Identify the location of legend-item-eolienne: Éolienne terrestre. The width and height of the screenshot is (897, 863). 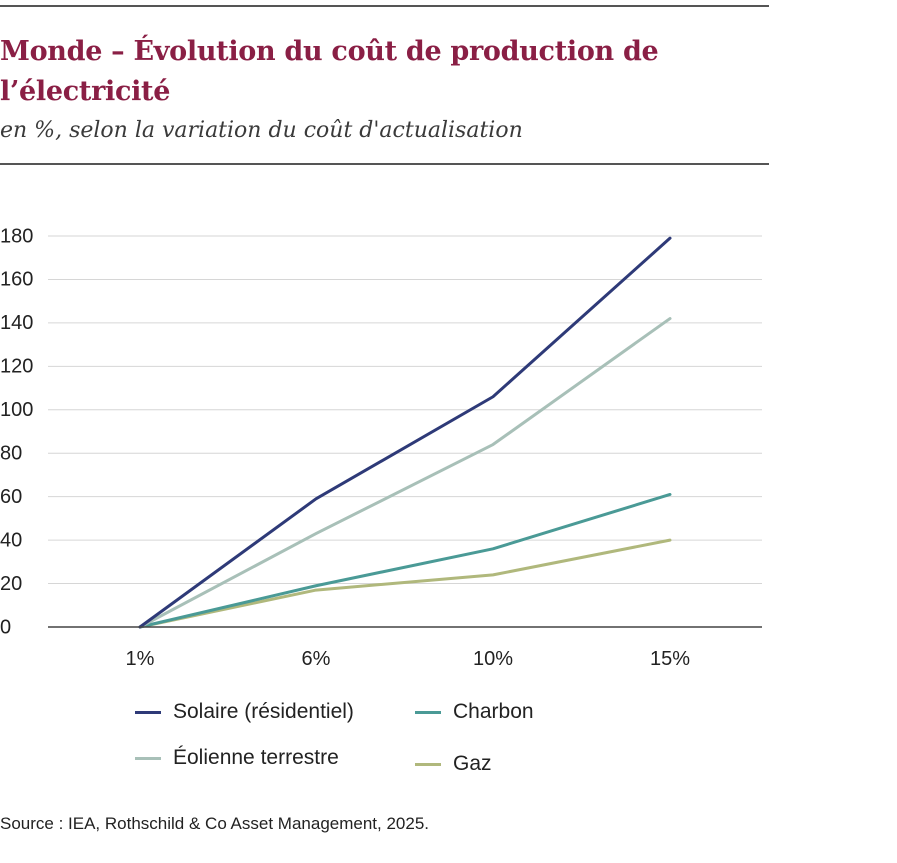
(237, 758).